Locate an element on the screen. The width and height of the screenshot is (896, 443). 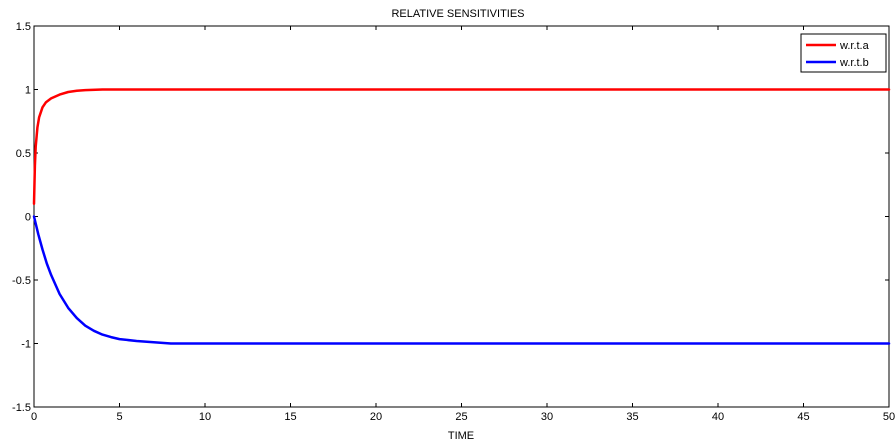
x-tick-label: 50 is located at coordinates (889, 417).